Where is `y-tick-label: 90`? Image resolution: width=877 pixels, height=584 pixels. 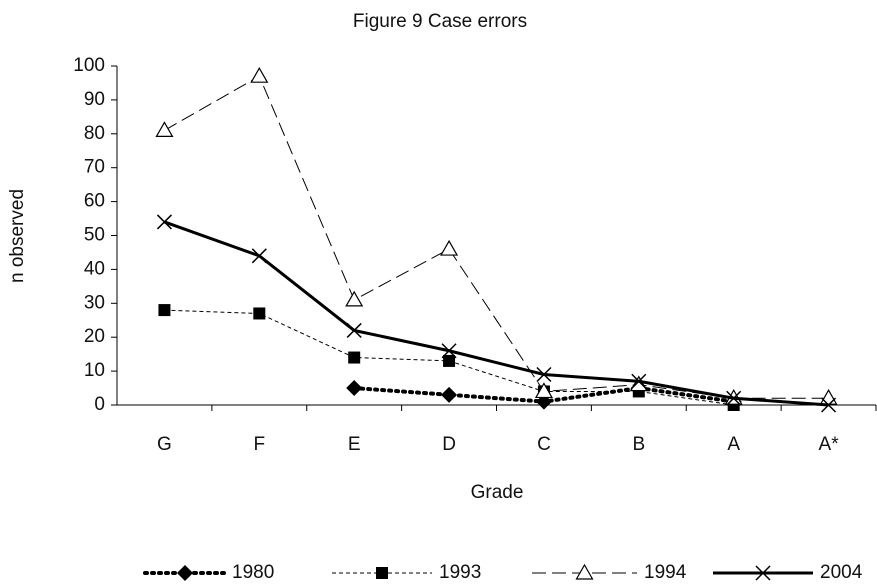
y-tick-label: 90 is located at coordinates (94, 99).